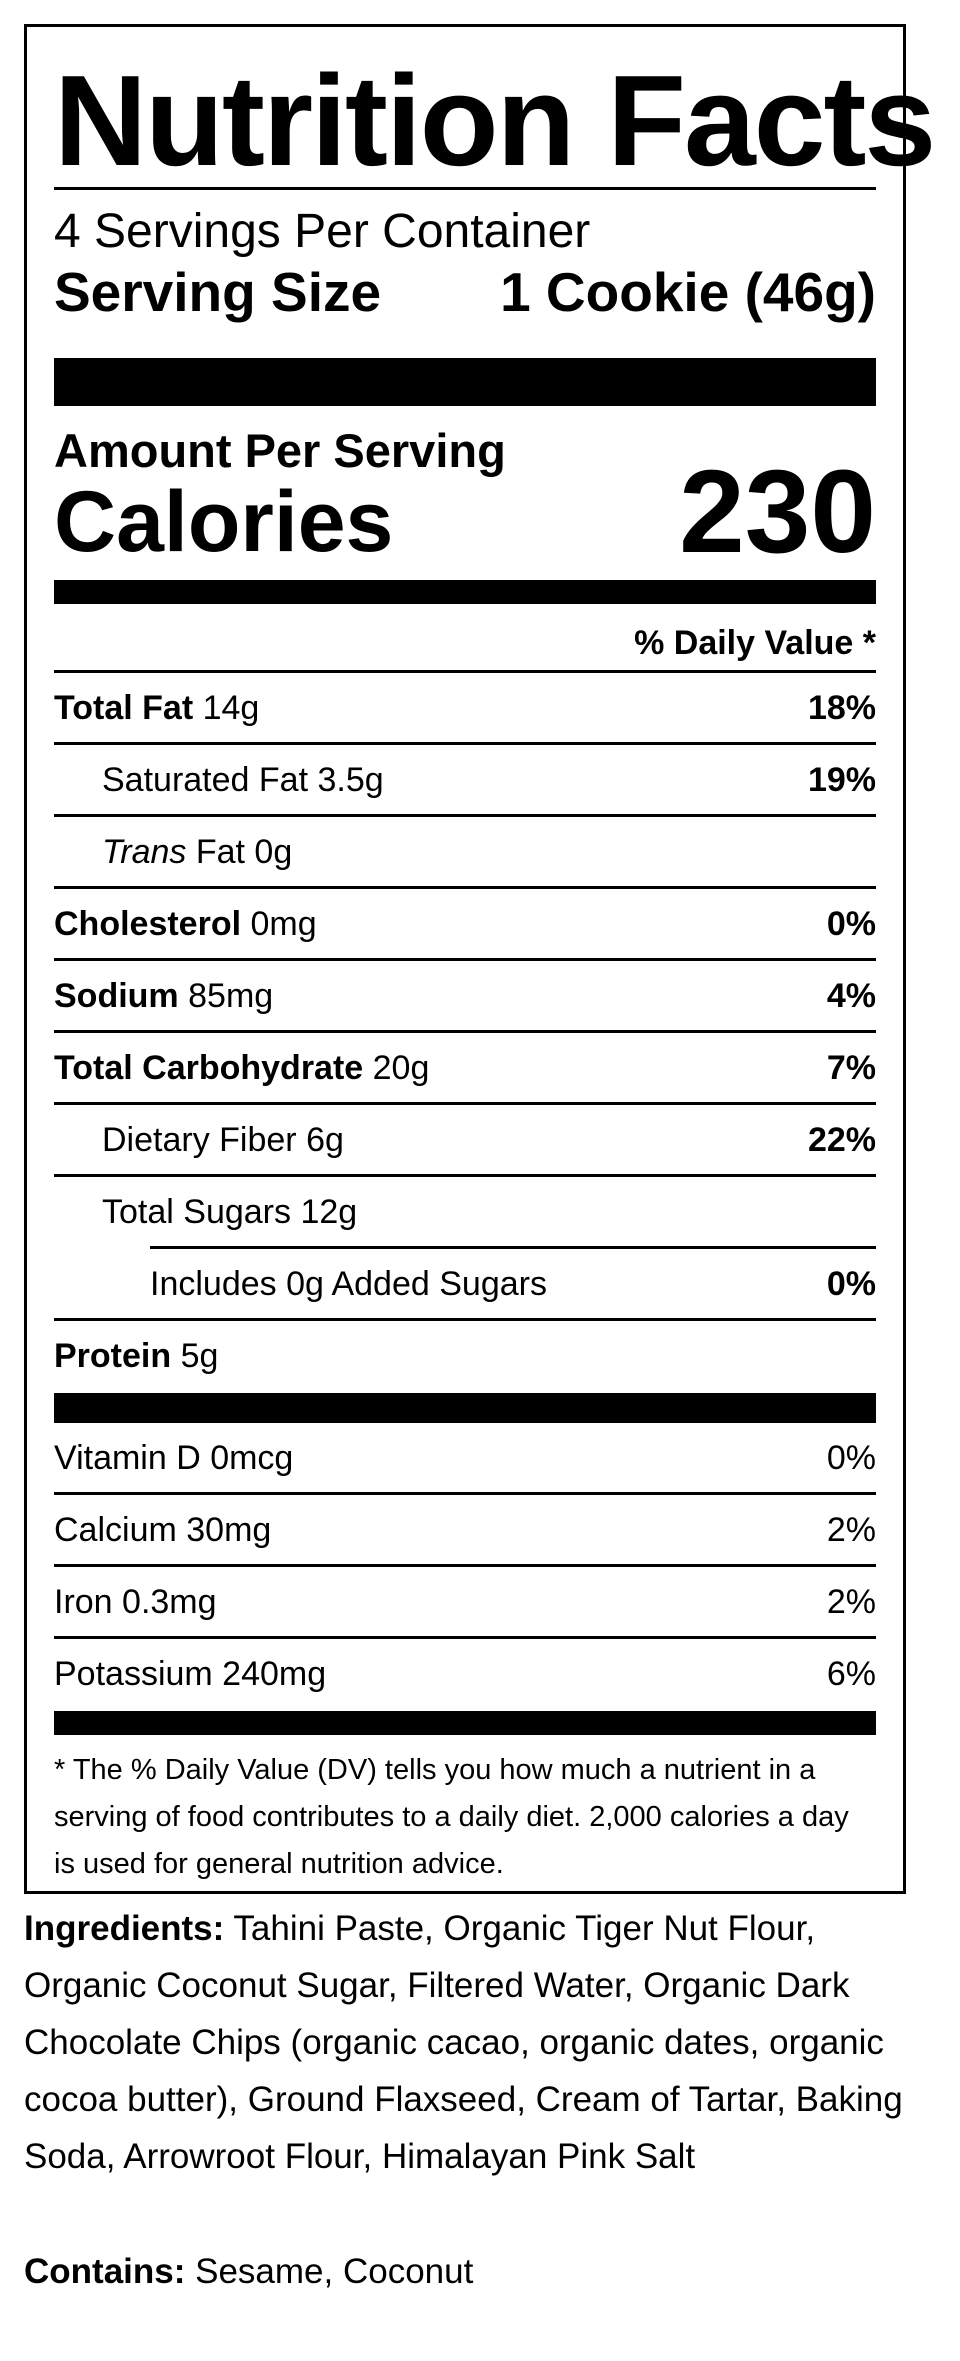  Describe the element at coordinates (777, 512) in the screenshot. I see `calories-value: 230` at that location.